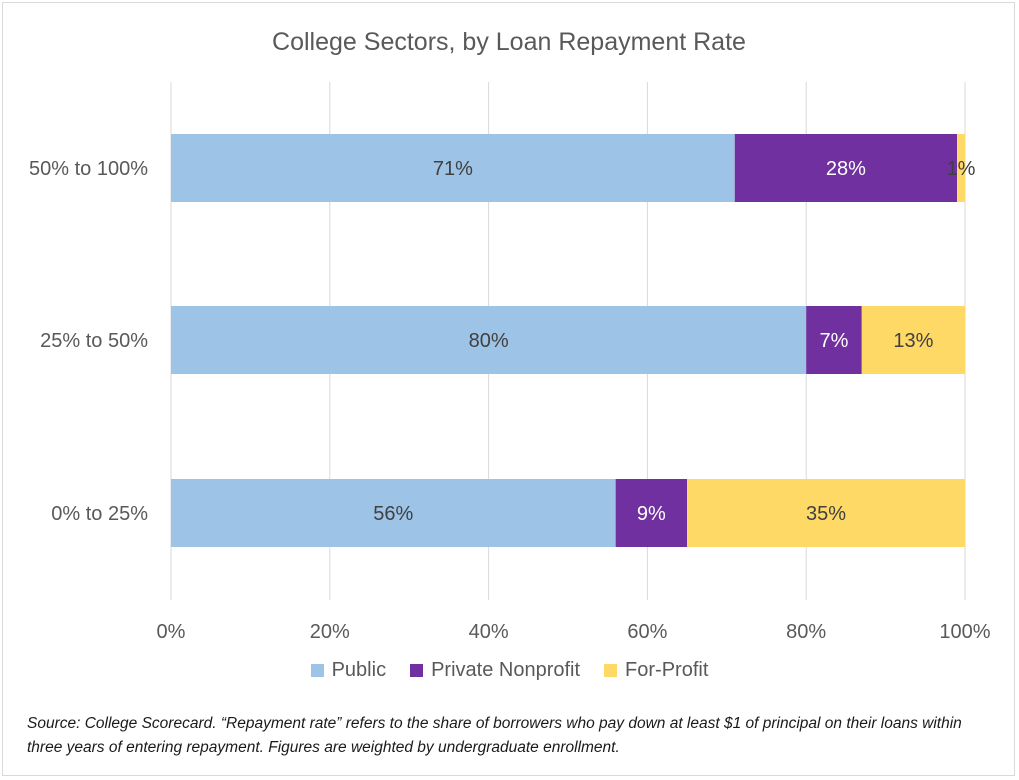 This screenshot has height=780, width=1019. I want to click on legend: Public Private Nonprofit For-Profit, so click(509, 670).